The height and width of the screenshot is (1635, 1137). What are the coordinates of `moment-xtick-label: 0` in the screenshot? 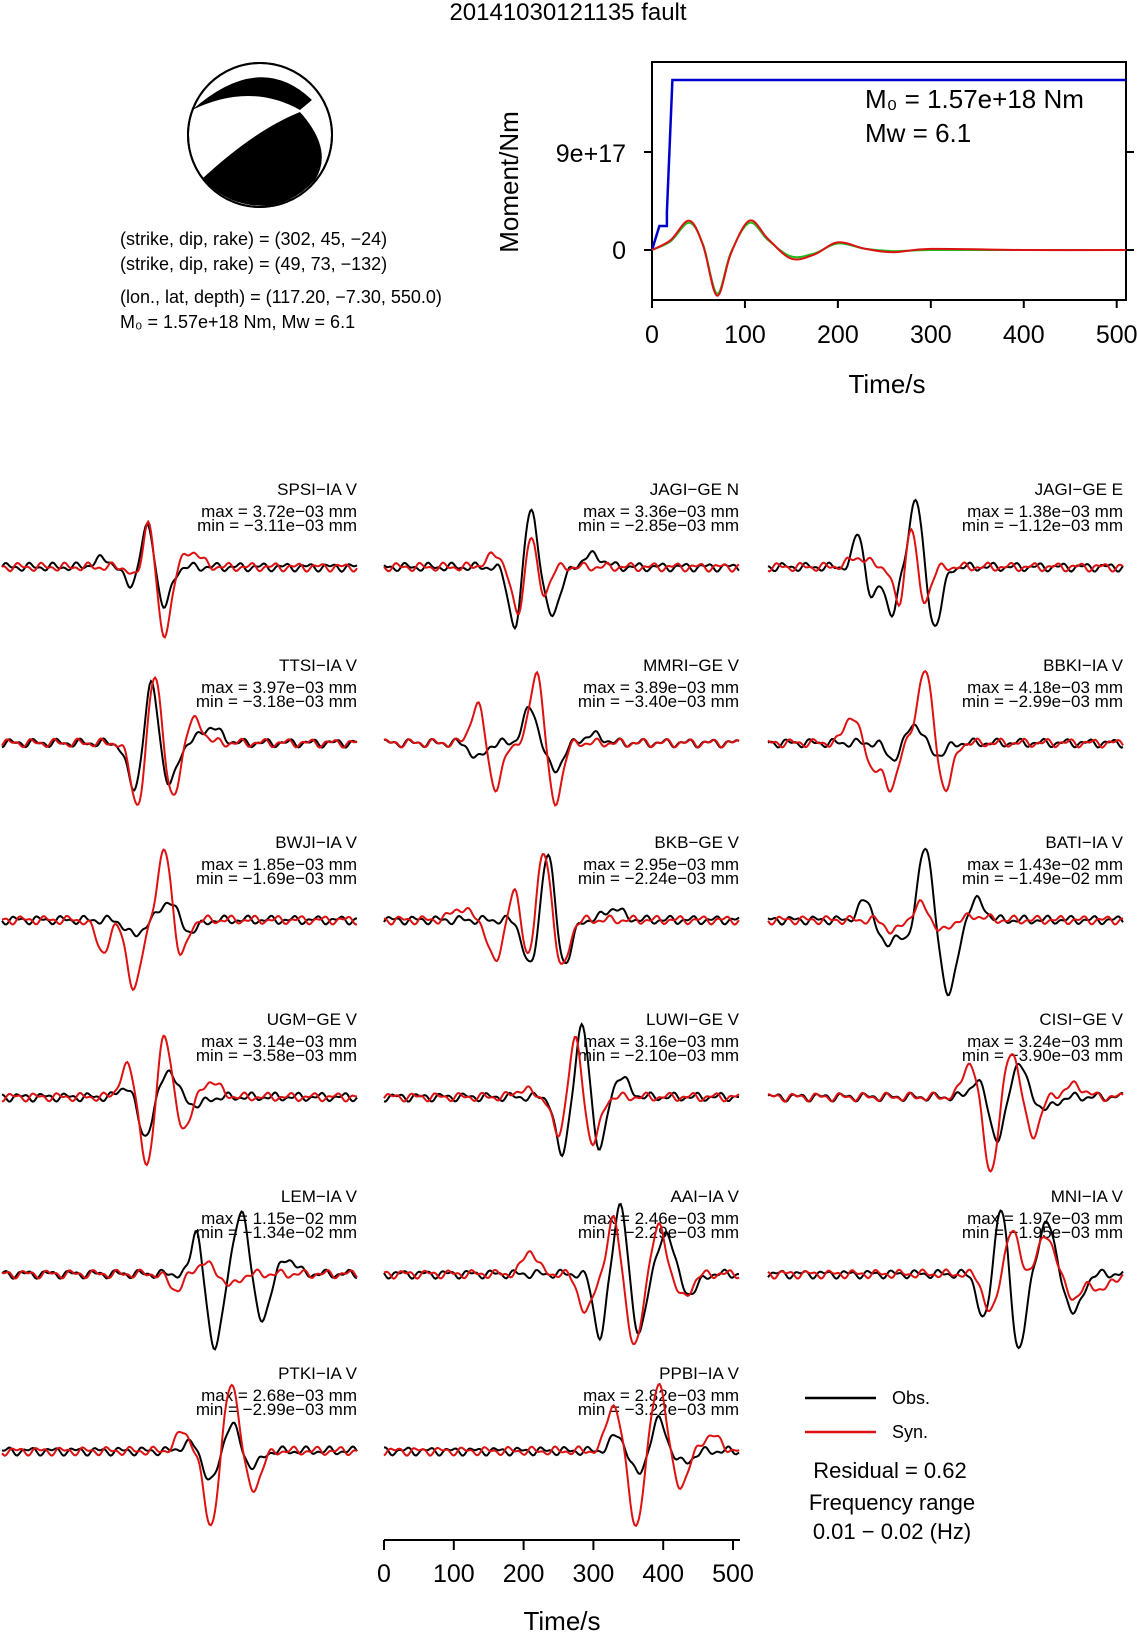 It's located at (652, 335).